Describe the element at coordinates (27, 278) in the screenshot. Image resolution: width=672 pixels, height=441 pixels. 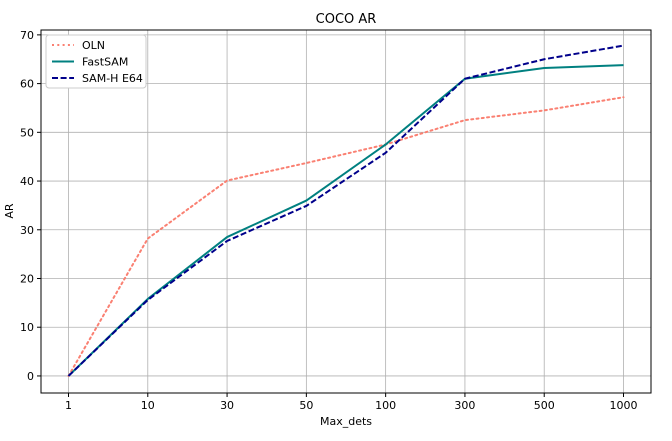
I see `y-tick-label: 20` at that location.